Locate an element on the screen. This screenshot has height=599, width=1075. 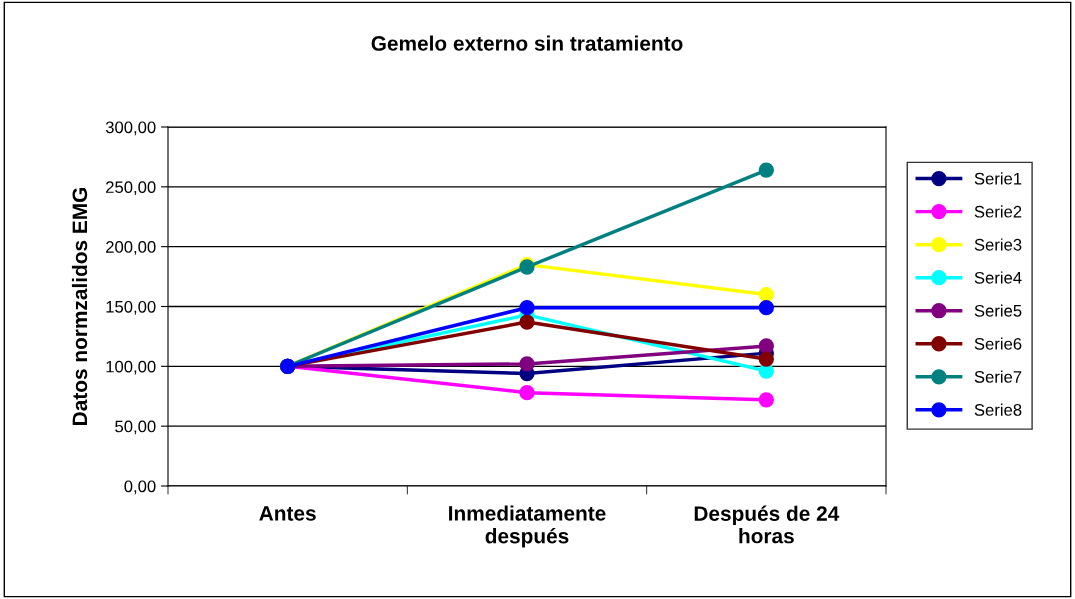
x-tick-label: Después de 24 horas is located at coordinates (767, 524).